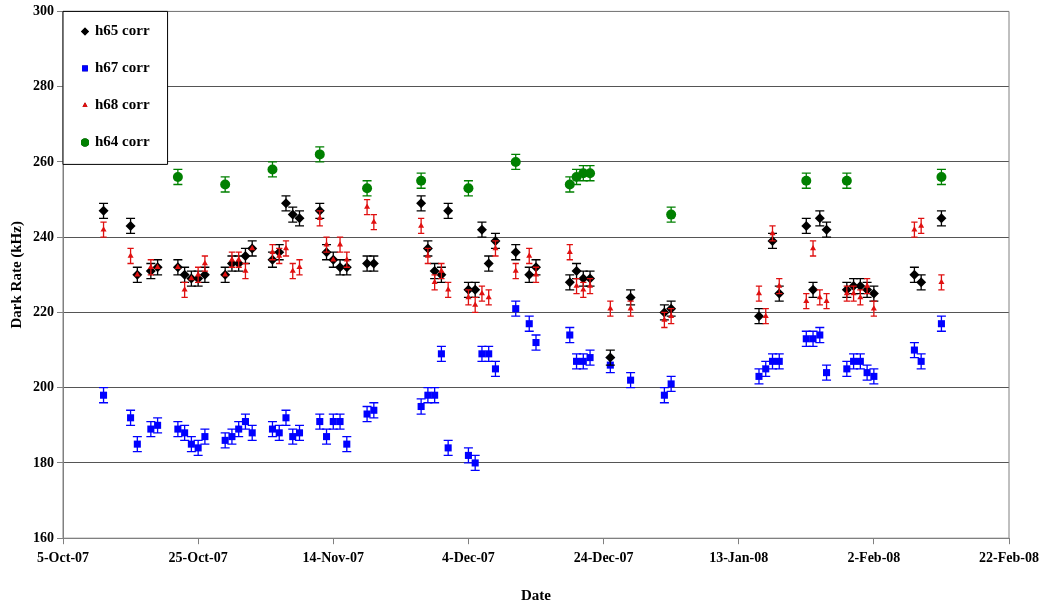  Describe the element at coordinates (43, 161) in the screenshot. I see `y-tick-label: 260` at that location.